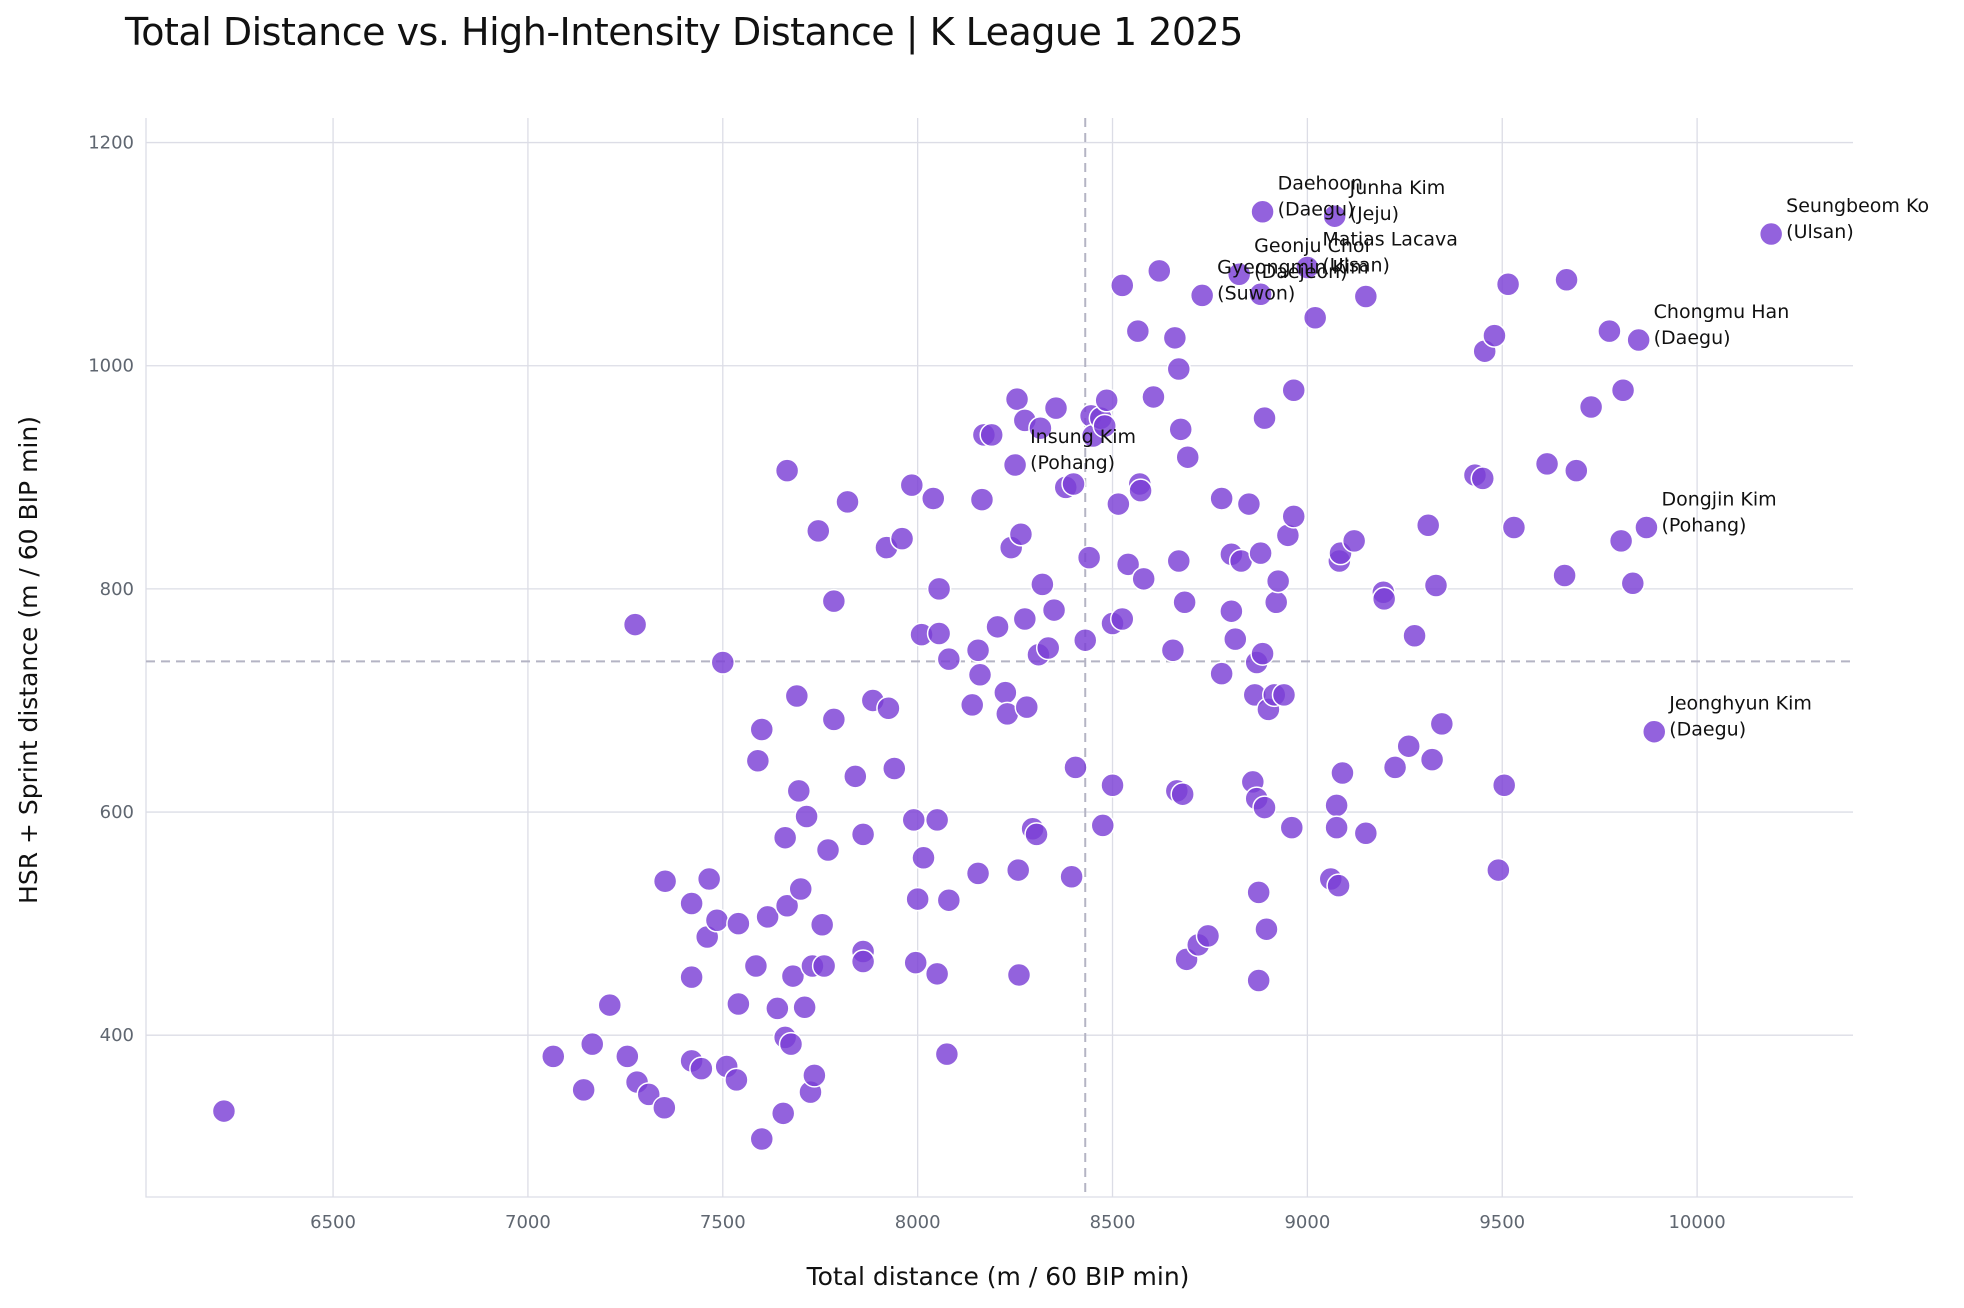  Describe the element at coordinates (111, 143) in the screenshot. I see `y-tick-label: 1200` at that location.